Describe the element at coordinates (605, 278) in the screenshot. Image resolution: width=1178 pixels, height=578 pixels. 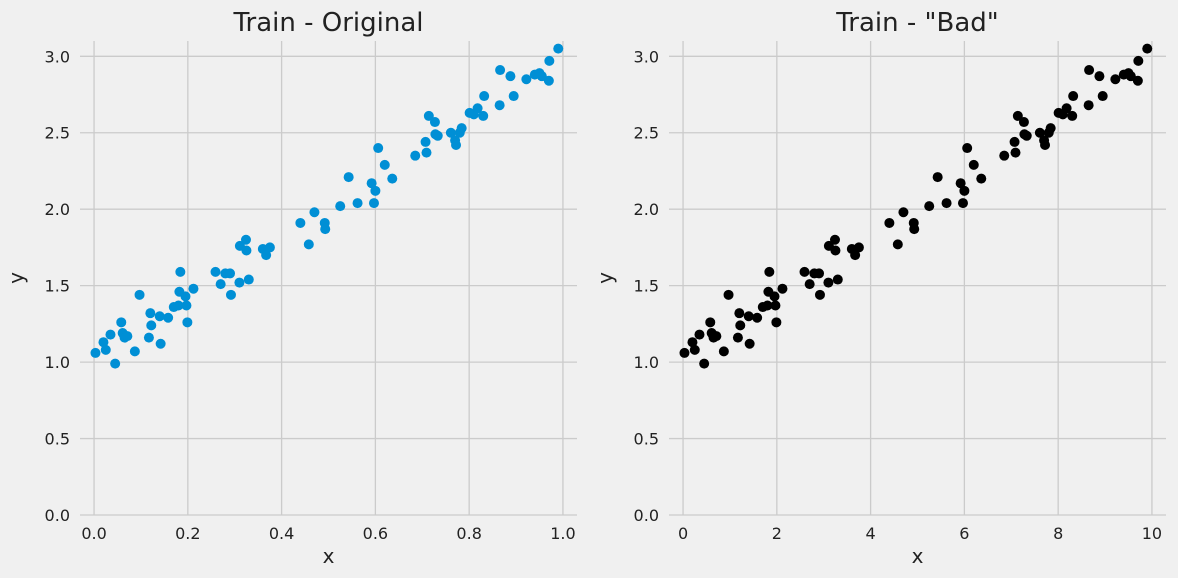
I see `y-axis-label: y` at that location.